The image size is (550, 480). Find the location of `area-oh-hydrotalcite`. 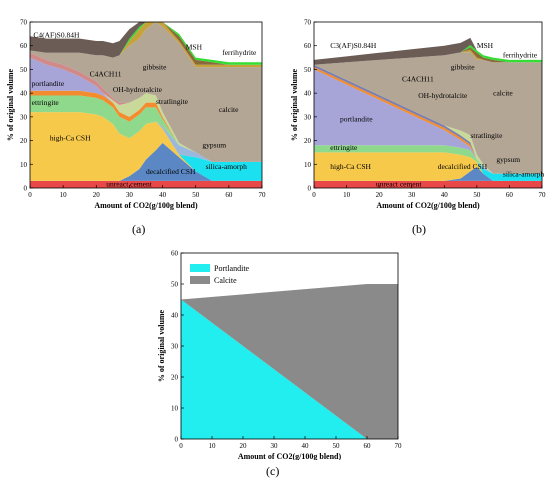

area-oh-hydrotalcite is located at coordinates (146, 126).